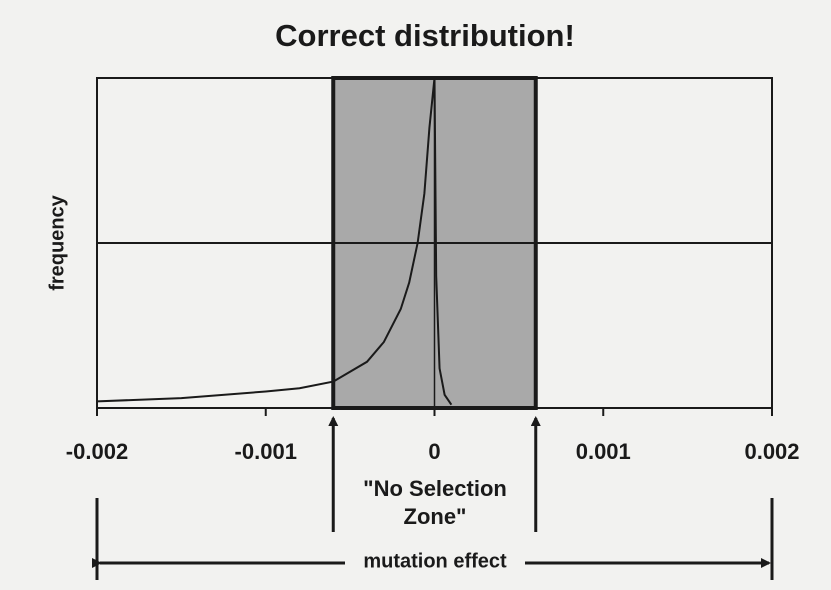 The height and width of the screenshot is (590, 831). What do you see at coordinates (435, 488) in the screenshot?
I see `annotation: "No Selection` at bounding box center [435, 488].